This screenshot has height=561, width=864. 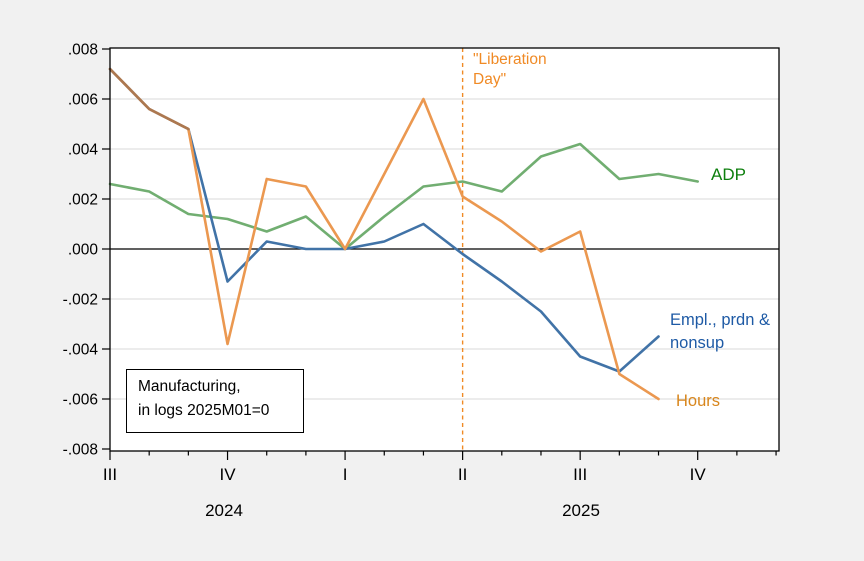 I want to click on series-label-hours: Hours, so click(x=698, y=401).